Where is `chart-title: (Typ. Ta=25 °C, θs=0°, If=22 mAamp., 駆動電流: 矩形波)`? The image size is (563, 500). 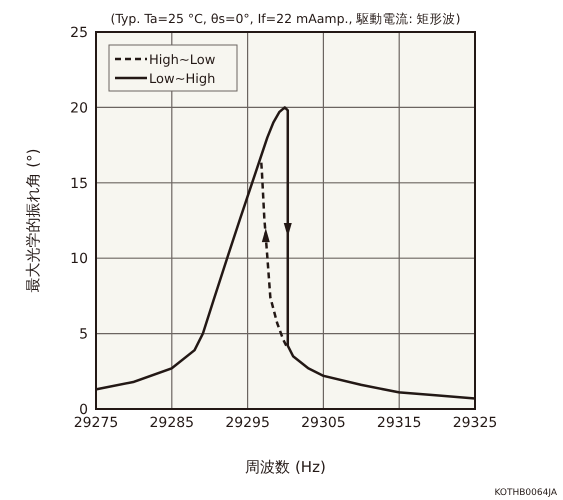 chart-title: (Typ. Ta=25 °C, θs=0°, If=22 mAamp., 駆動電流: 矩形波) is located at coordinates (285, 18).